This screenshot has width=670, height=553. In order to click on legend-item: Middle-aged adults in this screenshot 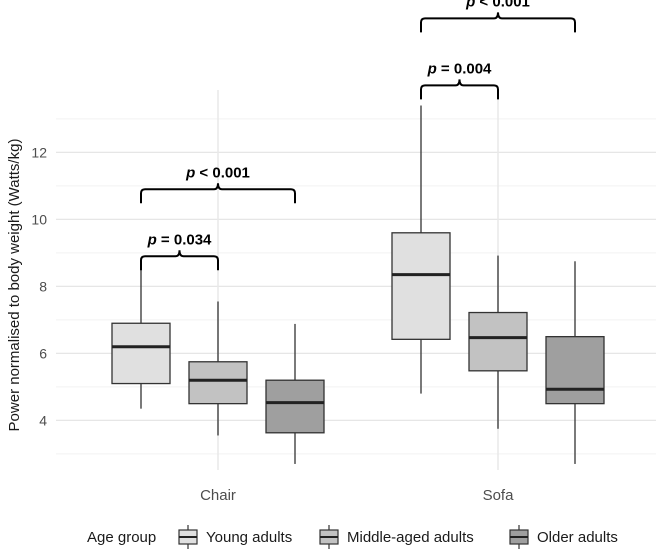, I will do `click(396, 537)`.